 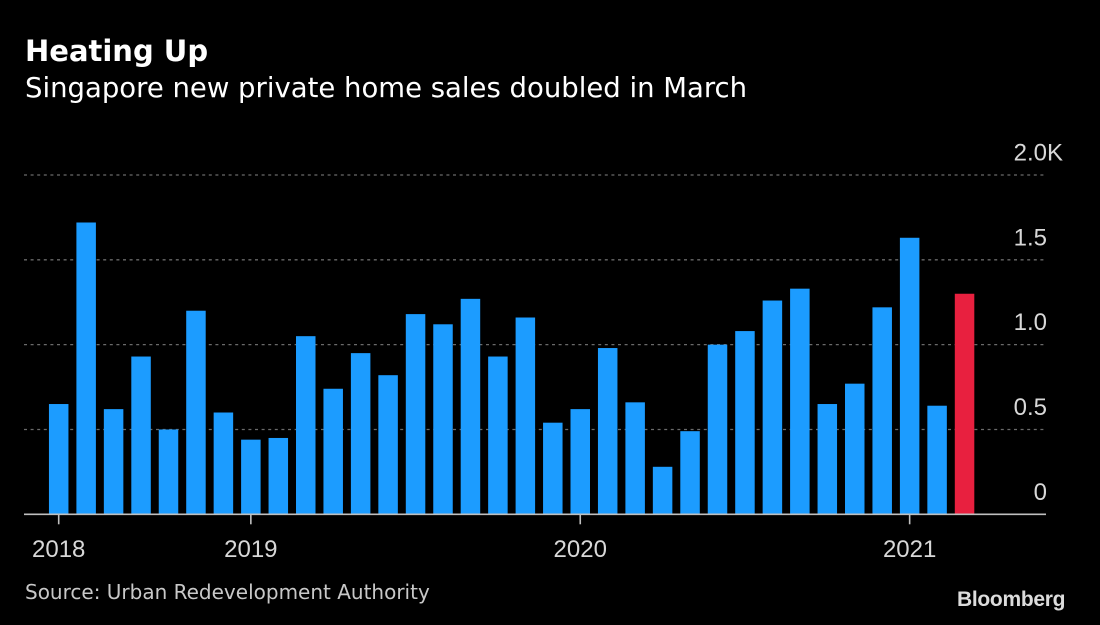 What do you see at coordinates (484, 549) in the screenshot?
I see `x-axis-labels: 2018 2019 2020 2021` at bounding box center [484, 549].